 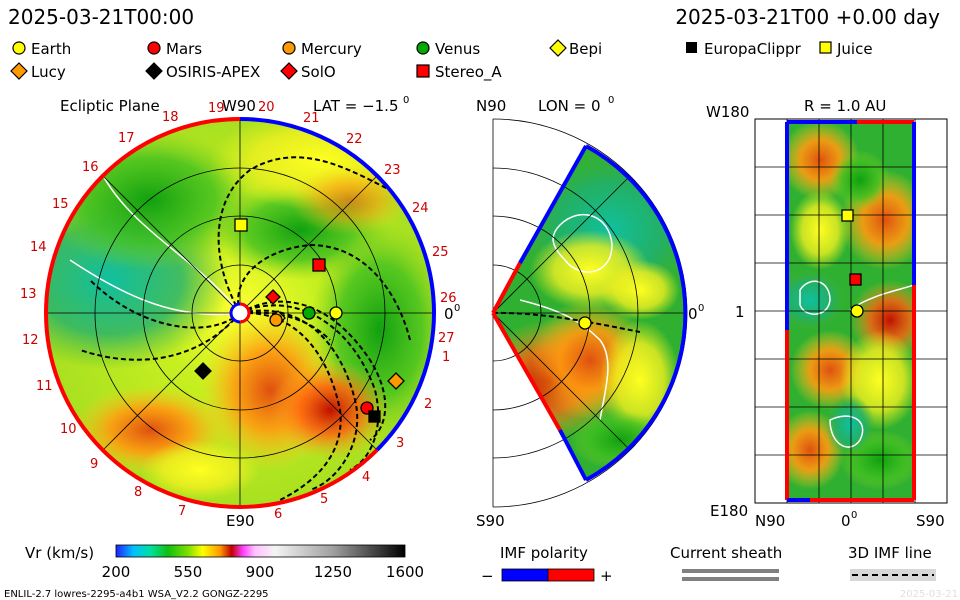 I want to click on carrington-number: 19, so click(x=216, y=108).